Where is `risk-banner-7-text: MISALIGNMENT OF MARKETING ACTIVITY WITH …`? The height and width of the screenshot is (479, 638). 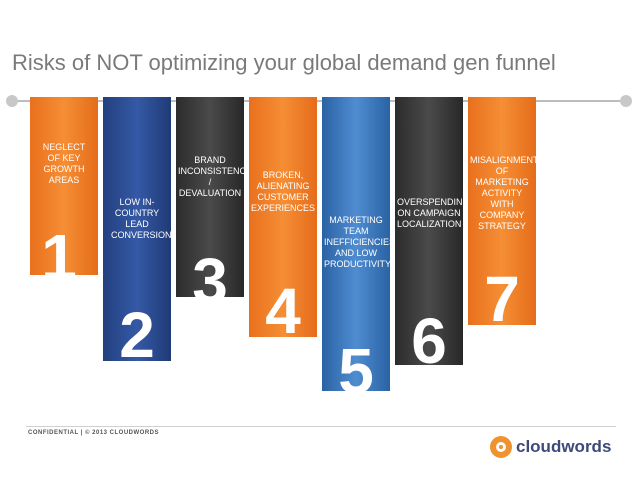
risk-banner-7-text: MISALIGNMENT OF MARKETING ACTIVITY WITH … is located at coordinates (503, 193).